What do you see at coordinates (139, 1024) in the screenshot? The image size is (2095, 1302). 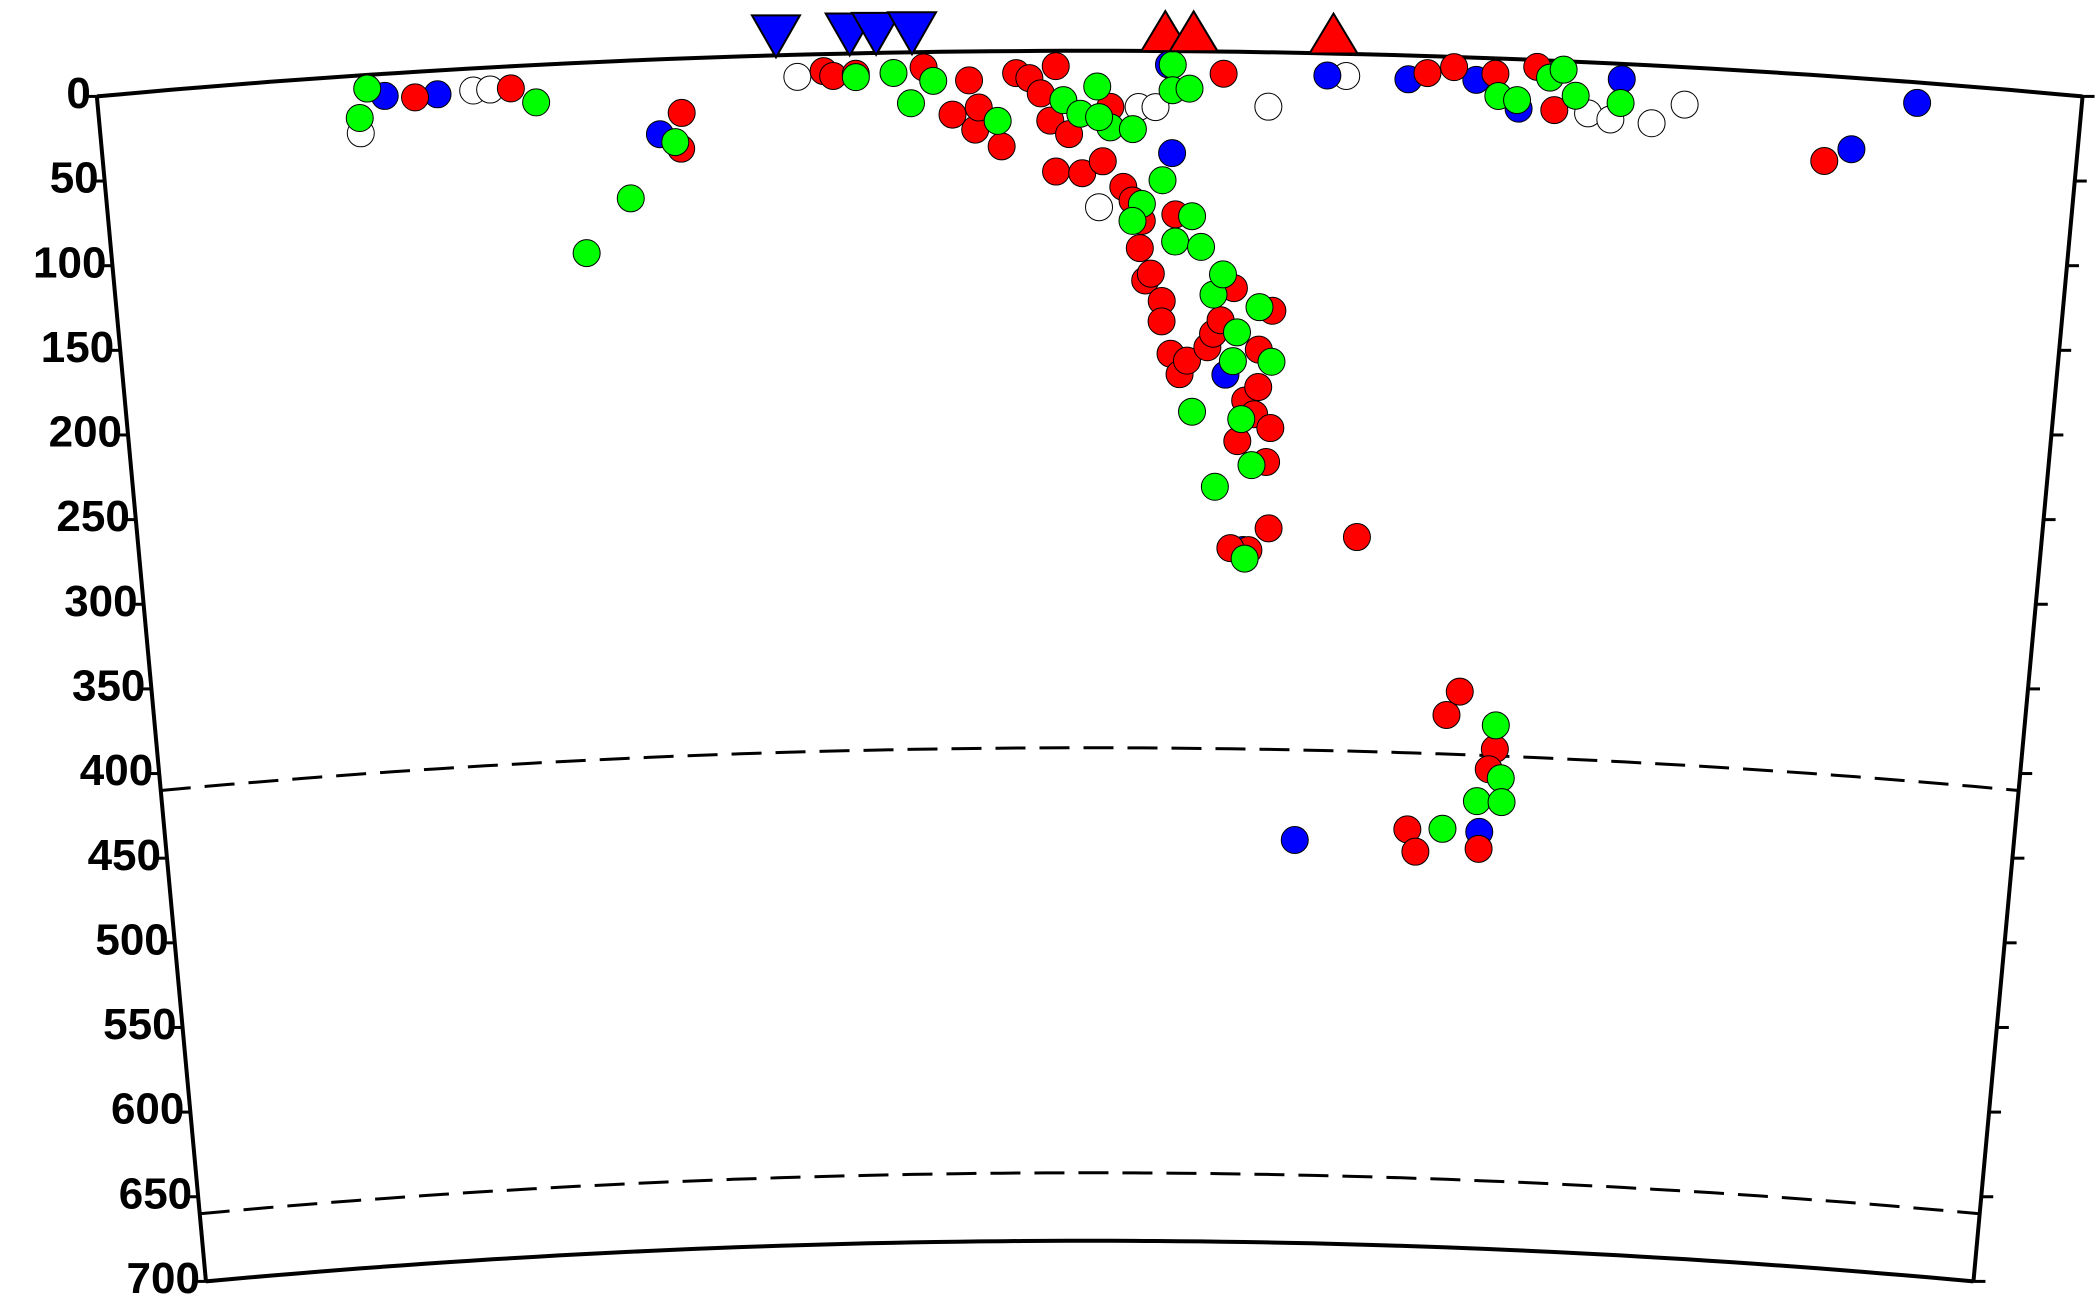 I see `y-tick-label: 550` at bounding box center [139, 1024].